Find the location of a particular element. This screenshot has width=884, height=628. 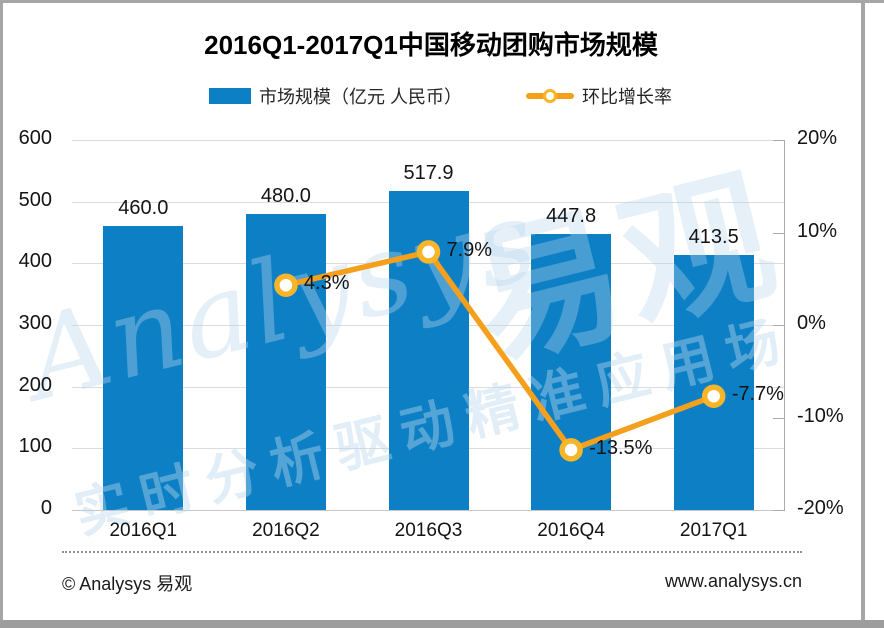

bar-2016Q4 is located at coordinates (571, 371).